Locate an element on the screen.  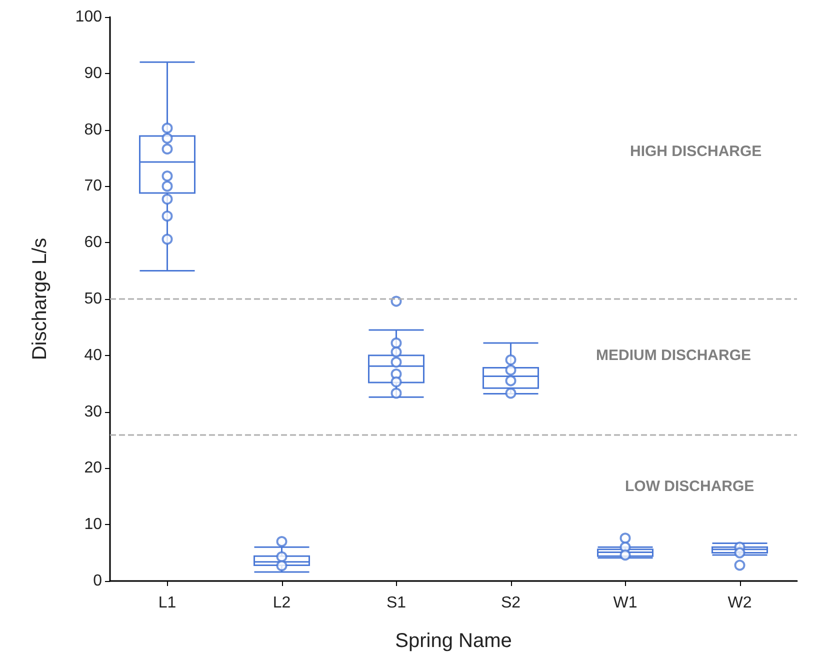
x-tick-label: S1 is located at coordinates (396, 603).